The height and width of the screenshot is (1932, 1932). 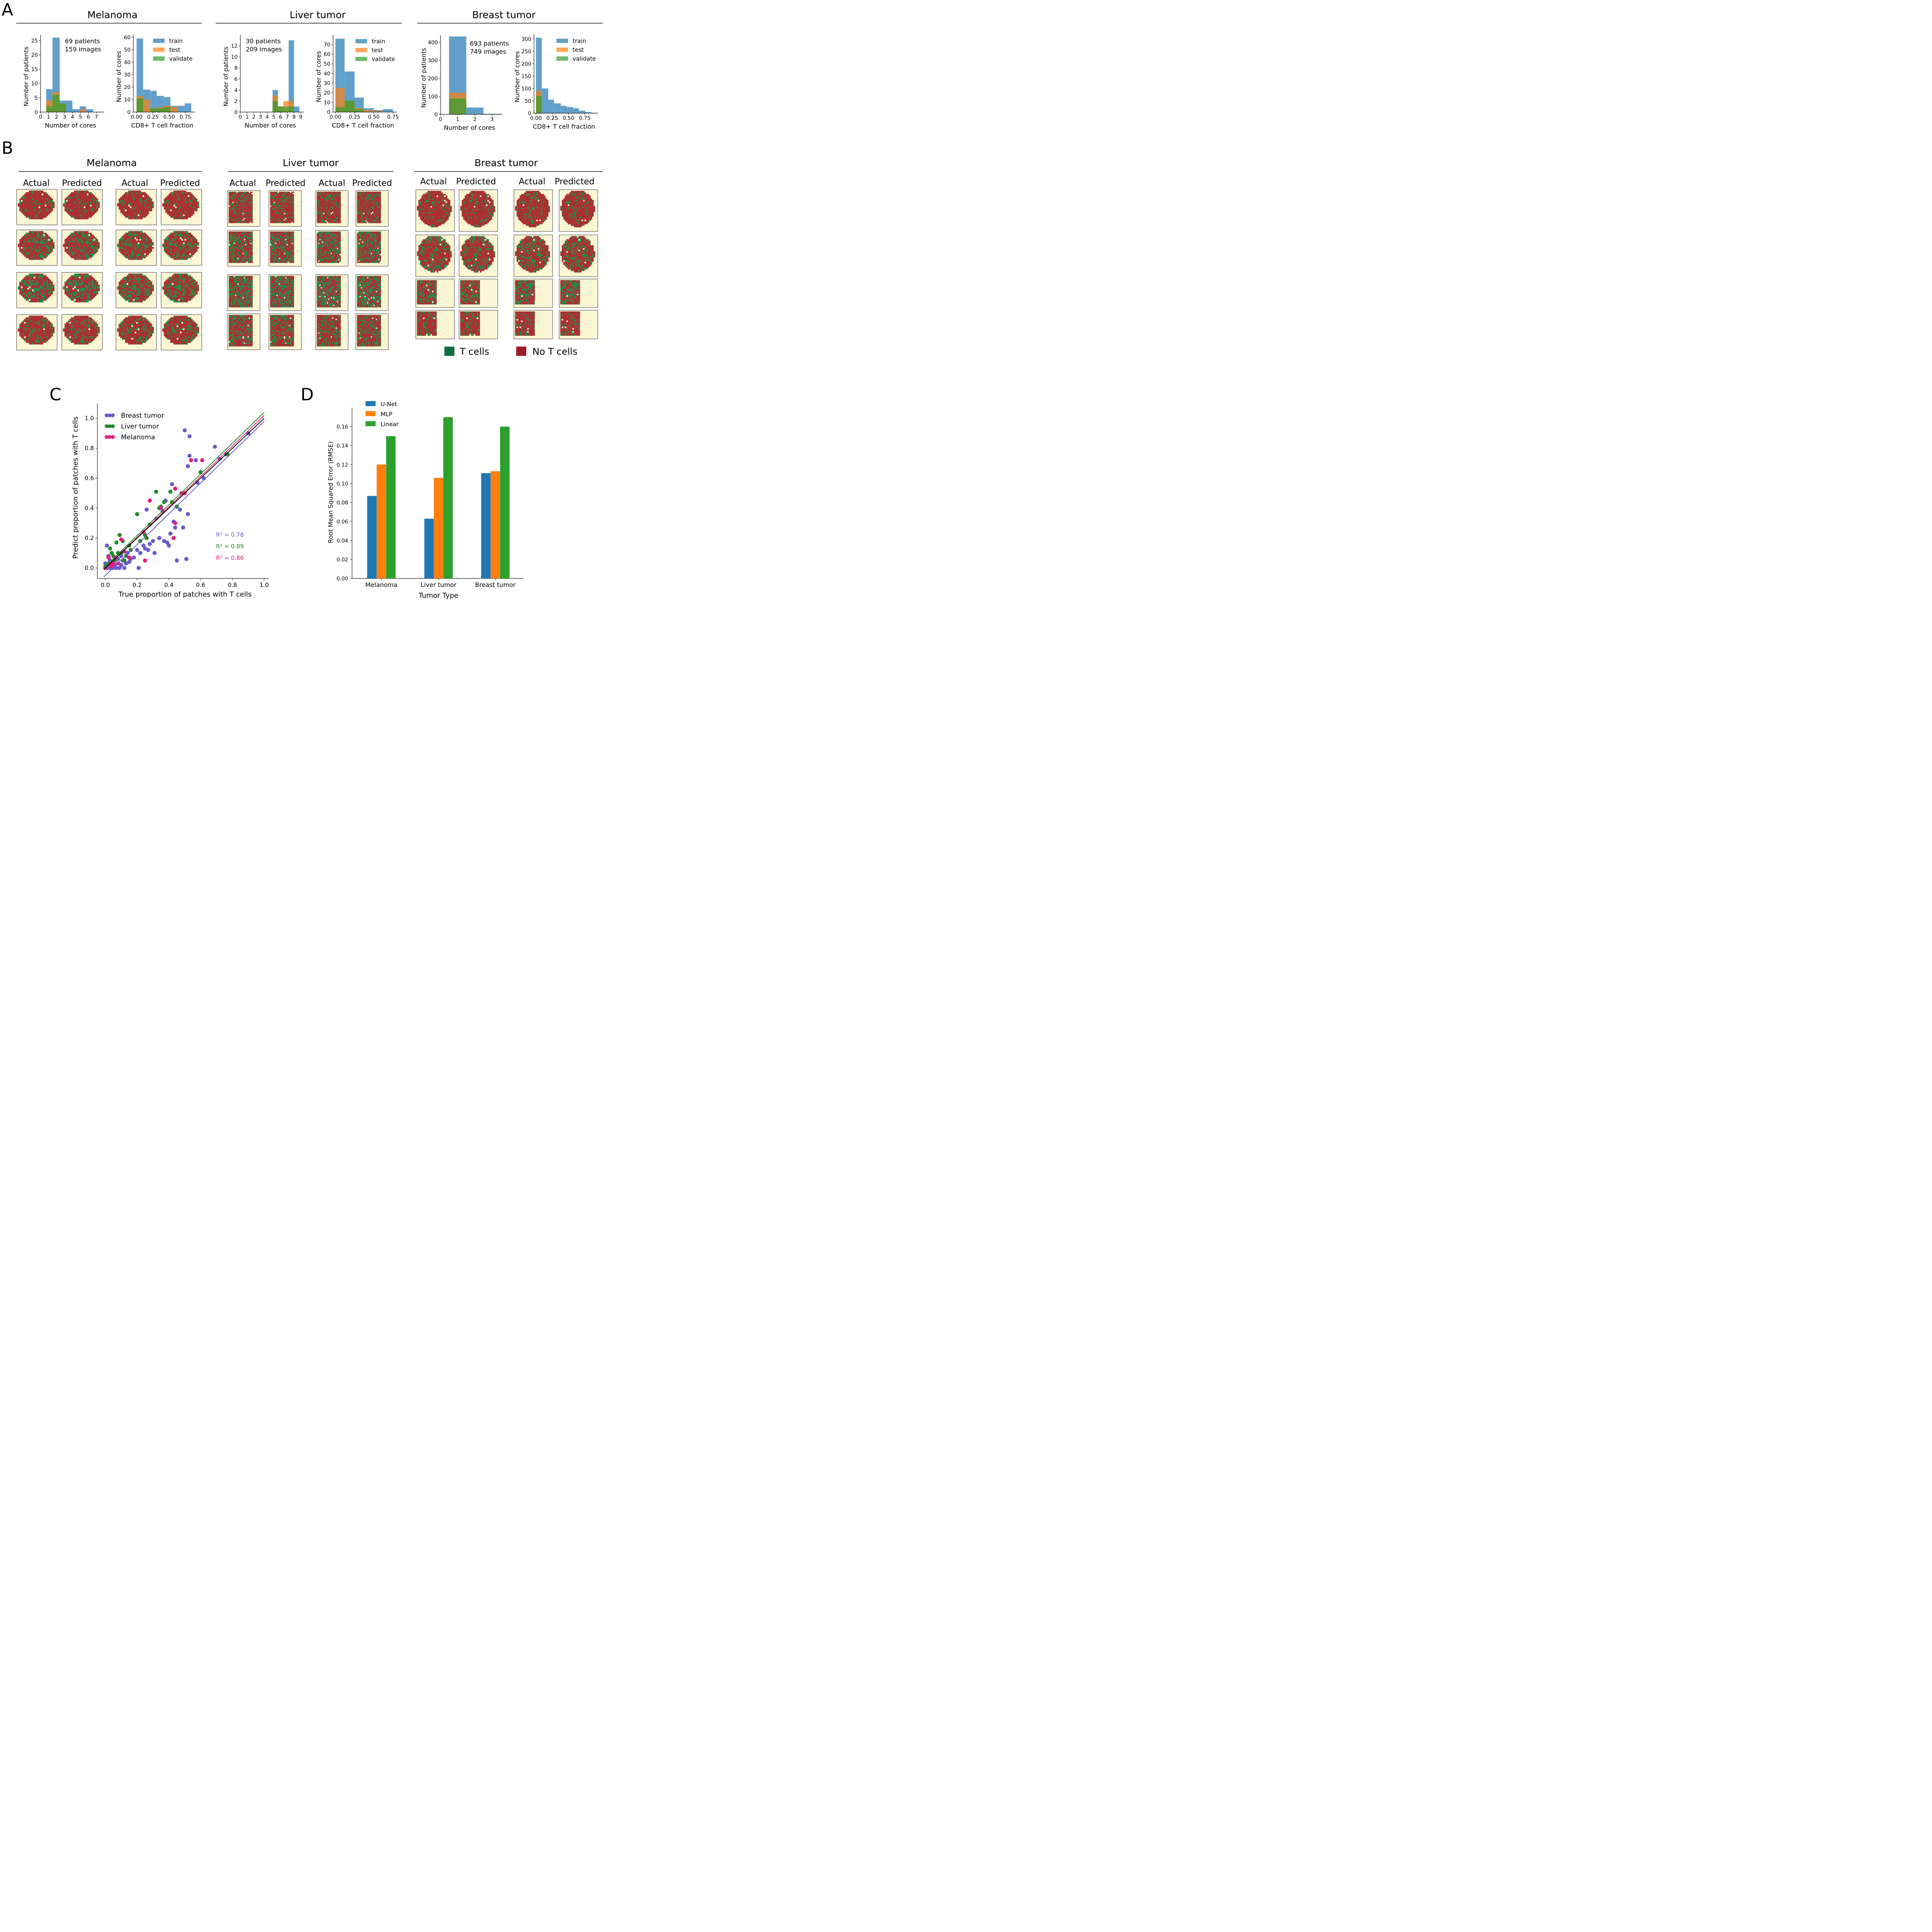 What do you see at coordinates (136, 117) in the screenshot?
I see `x-tick-label: 0.00` at bounding box center [136, 117].